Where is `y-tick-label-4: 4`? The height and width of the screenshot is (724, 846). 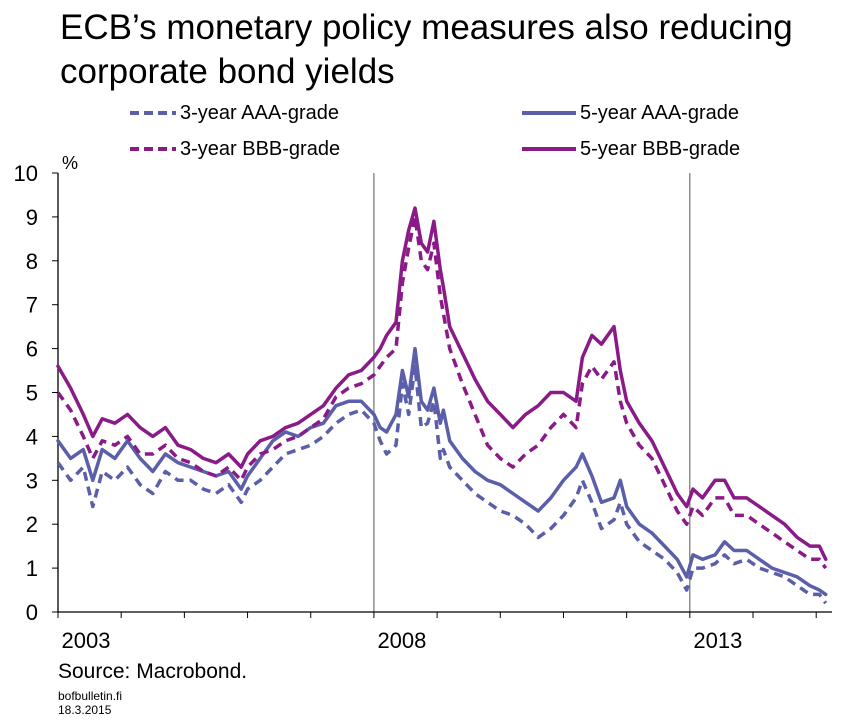
y-tick-label-4: 4 is located at coordinates (32, 436).